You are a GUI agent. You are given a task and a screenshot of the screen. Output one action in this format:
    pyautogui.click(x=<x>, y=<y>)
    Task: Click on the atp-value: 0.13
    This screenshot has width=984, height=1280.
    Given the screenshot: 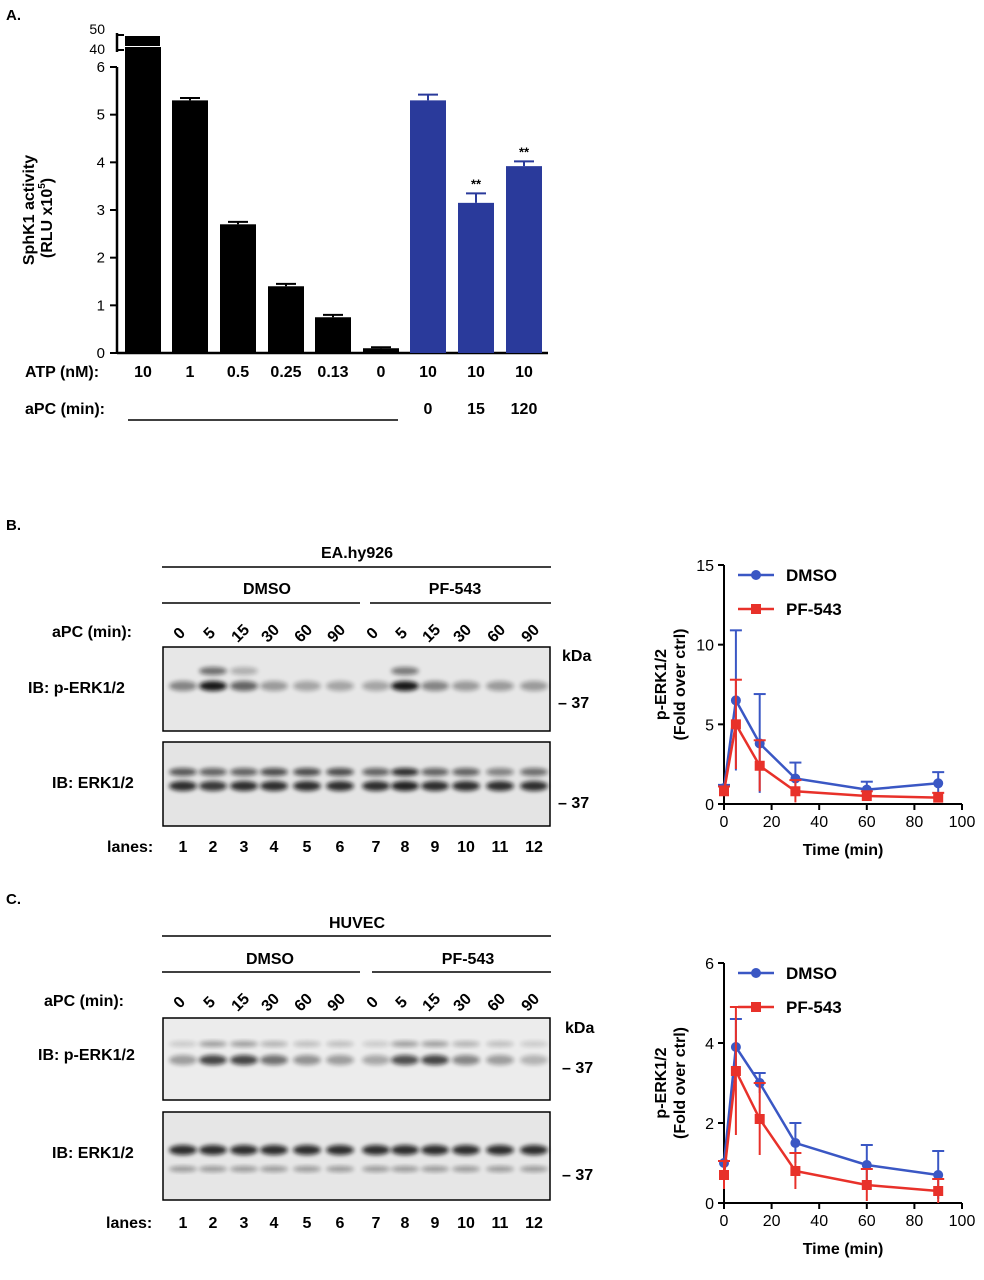 What is the action you would take?
    pyautogui.click(x=332, y=372)
    